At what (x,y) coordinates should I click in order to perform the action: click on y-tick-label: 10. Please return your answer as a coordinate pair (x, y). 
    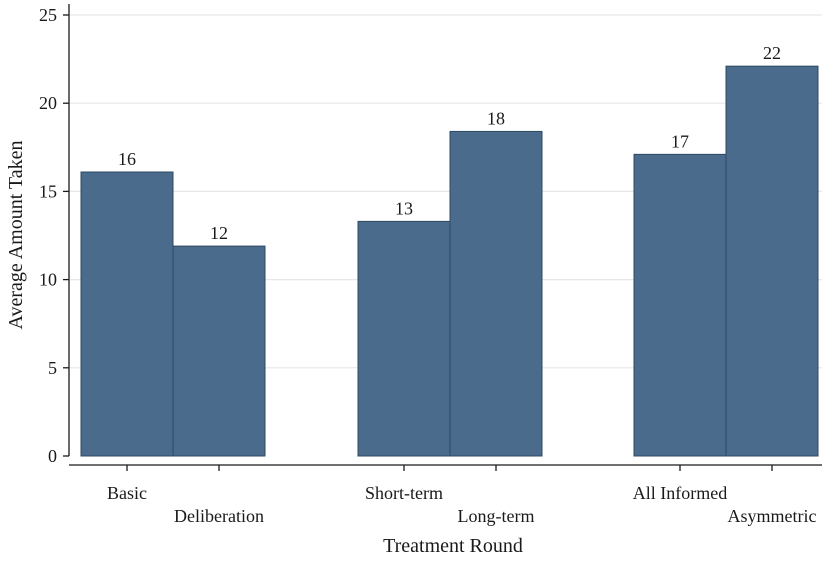
    Looking at the image, I should click on (48, 280).